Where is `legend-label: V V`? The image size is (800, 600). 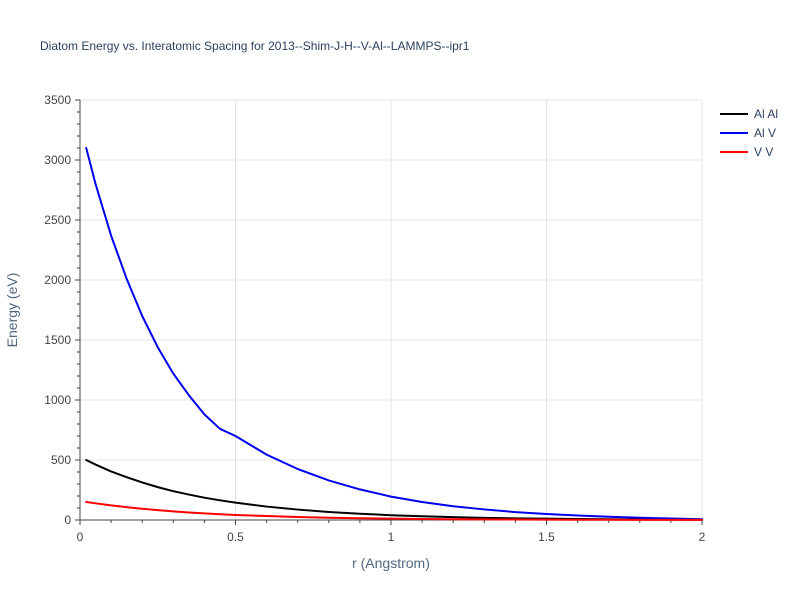 legend-label: V V is located at coordinates (763, 152).